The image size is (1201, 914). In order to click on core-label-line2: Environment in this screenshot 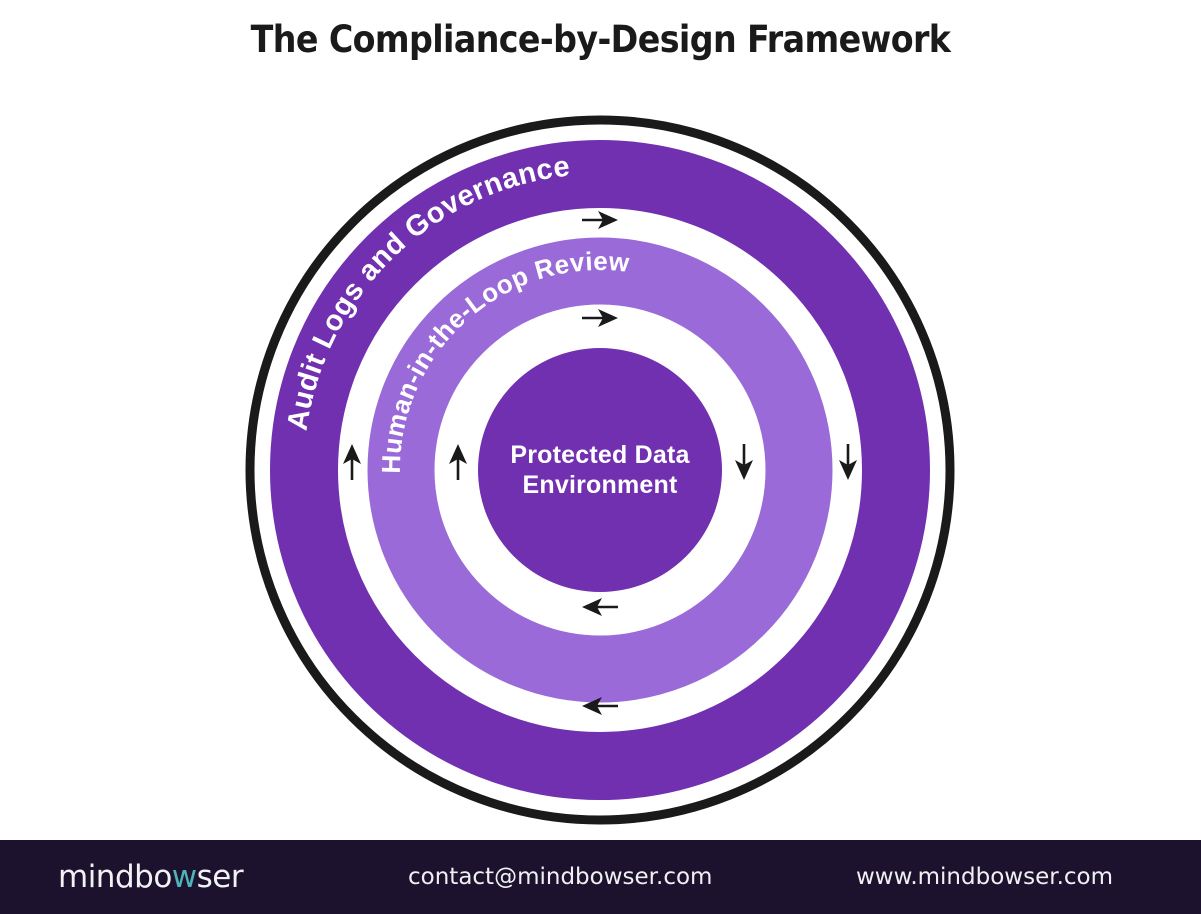, I will do `click(600, 485)`.